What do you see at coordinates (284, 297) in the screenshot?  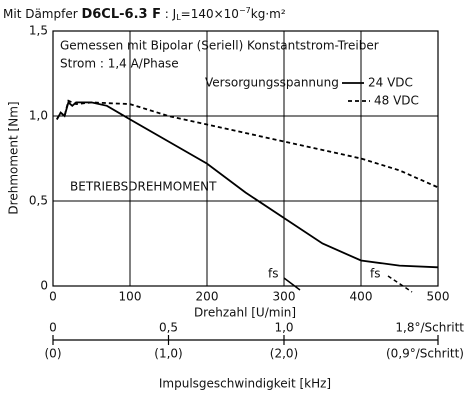 I see `x-tick-label: 300` at bounding box center [284, 297].